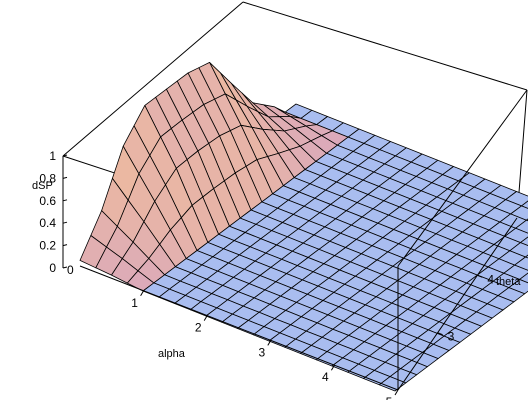 Image resolution: width=528 pixels, height=400 pixels. Describe the element at coordinates (47, 201) in the screenshot. I see `z-axis-tick-label: 0.6` at that location.